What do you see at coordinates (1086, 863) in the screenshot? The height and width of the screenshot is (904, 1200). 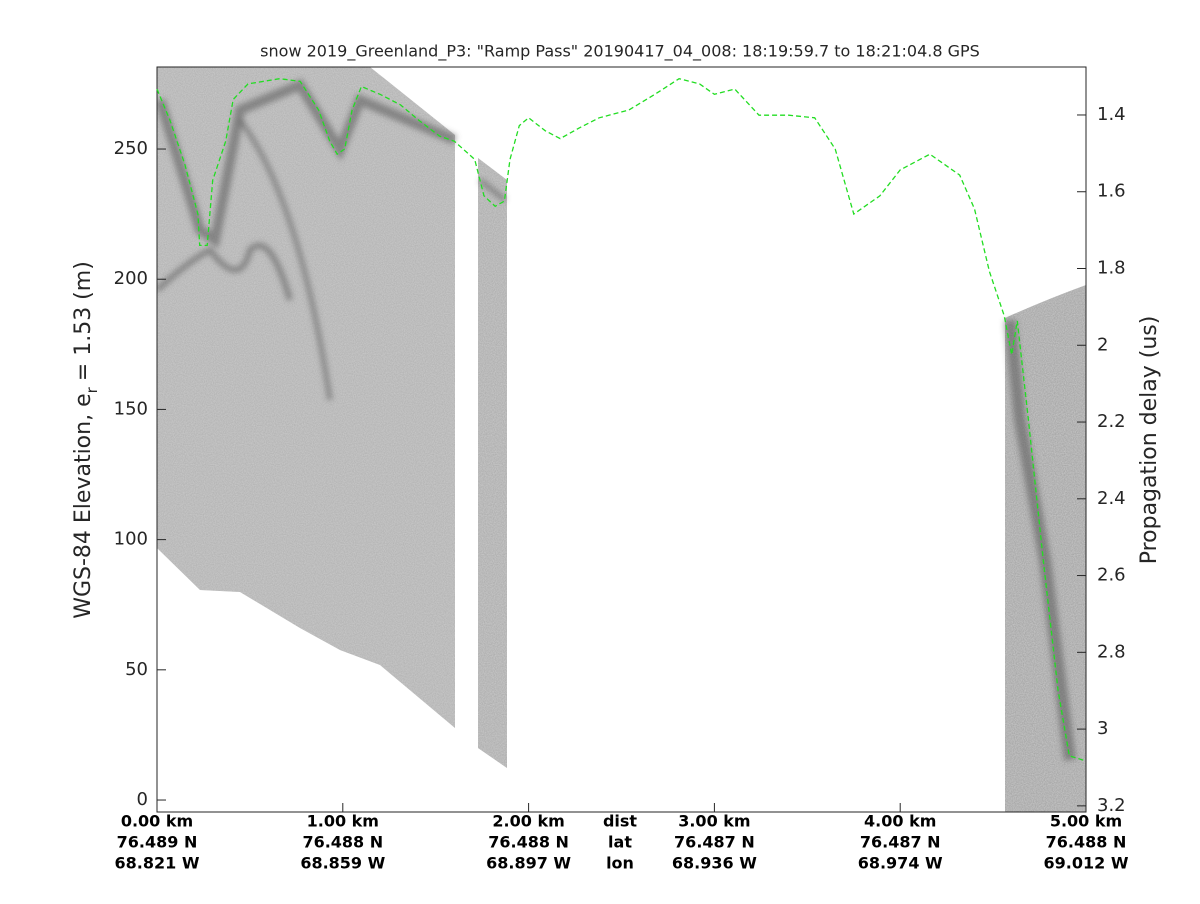 I see `lon-label: 69.012 W` at bounding box center [1086, 863].